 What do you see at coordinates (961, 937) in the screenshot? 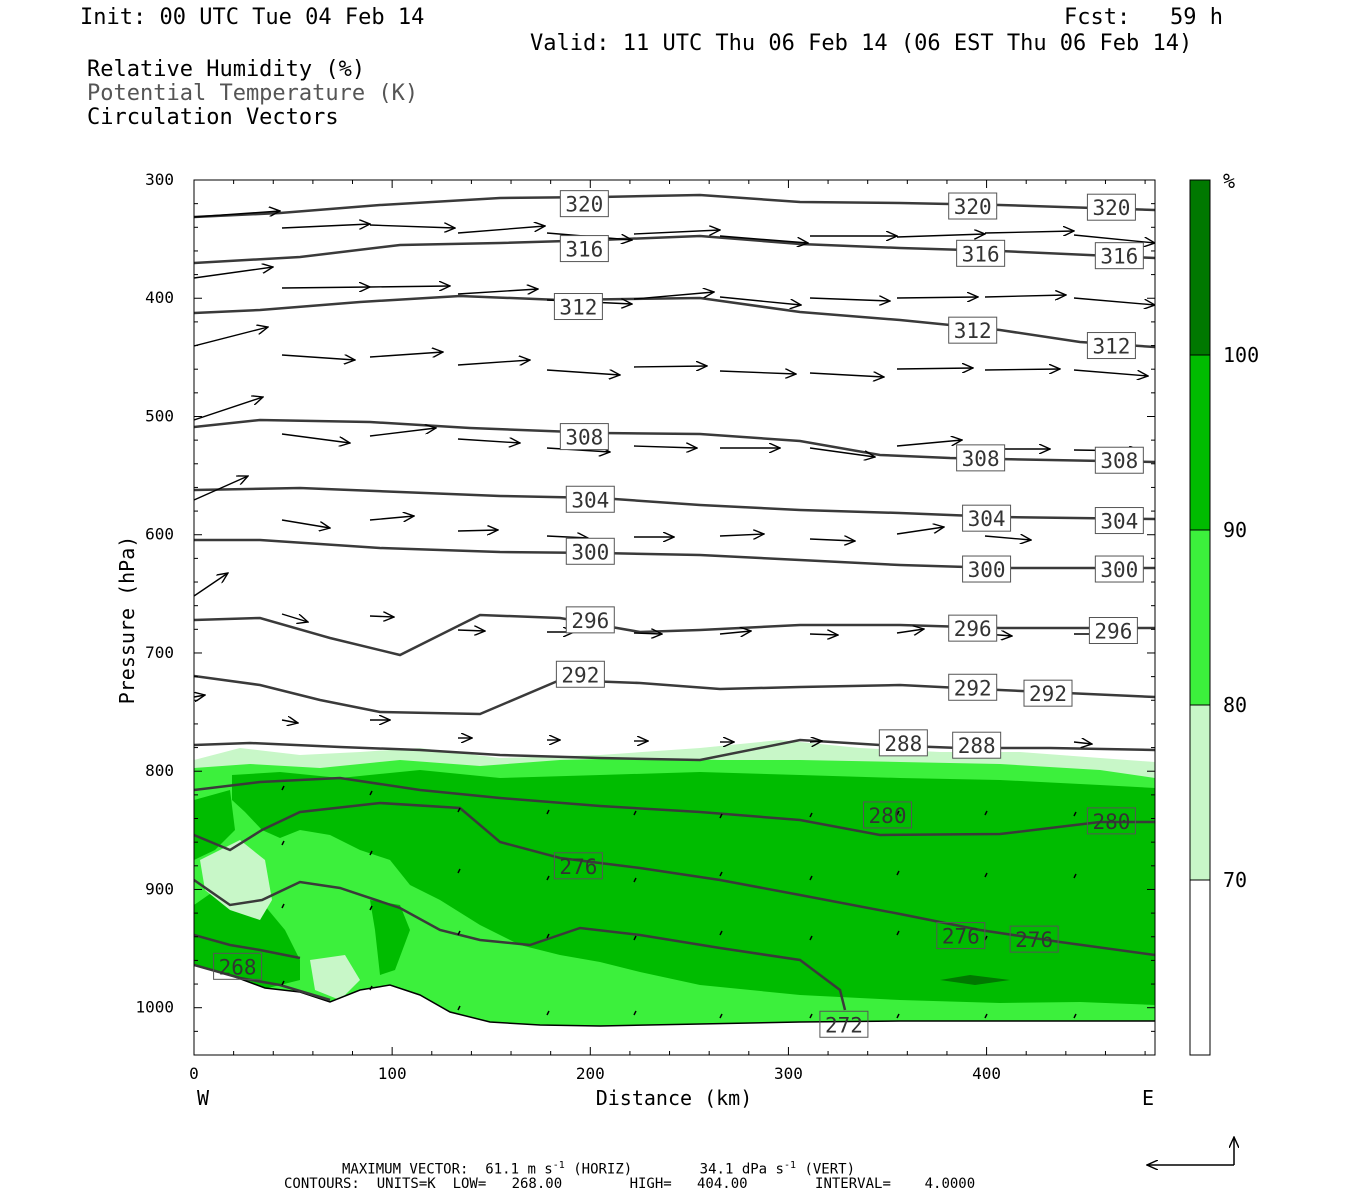
I see `contour-label-text: 276` at bounding box center [961, 937].